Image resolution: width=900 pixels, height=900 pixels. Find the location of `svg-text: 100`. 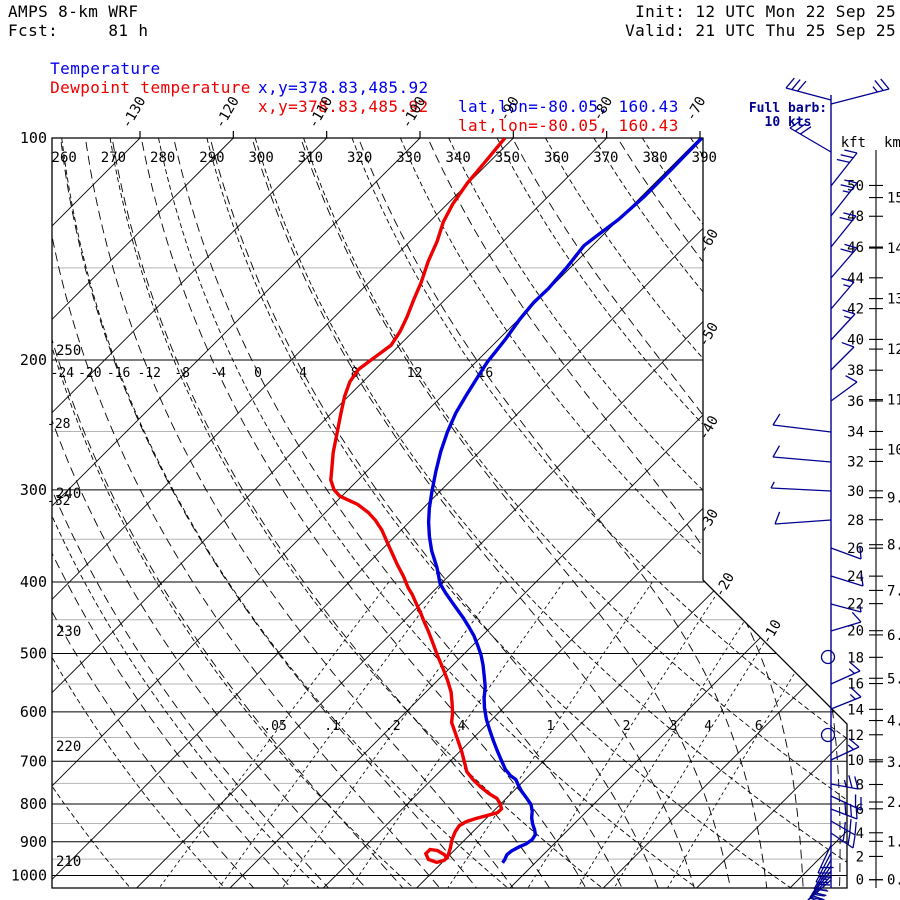

svg-text: 100 is located at coordinates (33, 138).